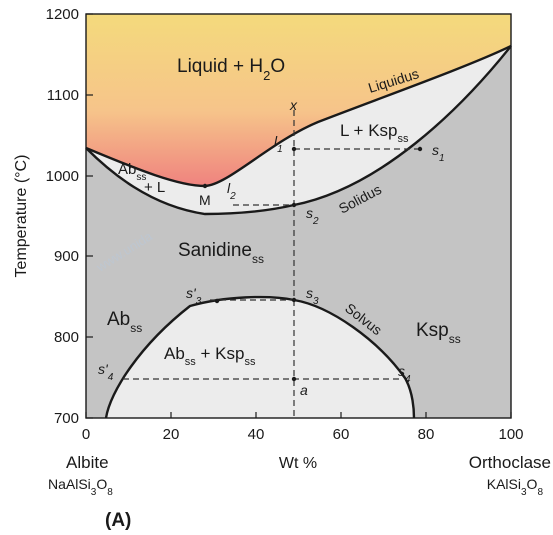  What do you see at coordinates (86, 434) in the screenshot?
I see `x-tick-label: 0` at bounding box center [86, 434].